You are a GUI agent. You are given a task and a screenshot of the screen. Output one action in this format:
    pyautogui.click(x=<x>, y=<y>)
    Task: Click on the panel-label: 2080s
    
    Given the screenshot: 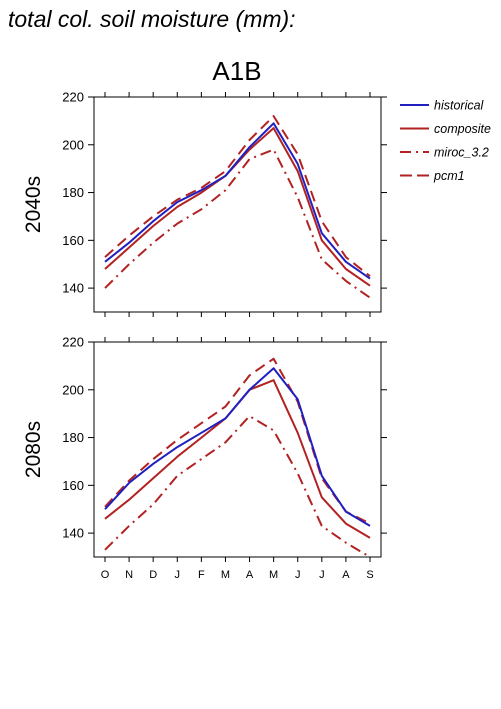 What is the action you would take?
    pyautogui.click(x=33, y=449)
    